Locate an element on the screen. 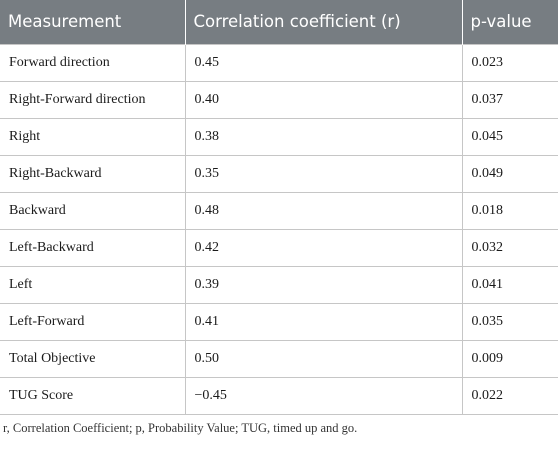 This screenshot has width=558, height=459. cell-measurement: Total Objective is located at coordinates (93, 358).